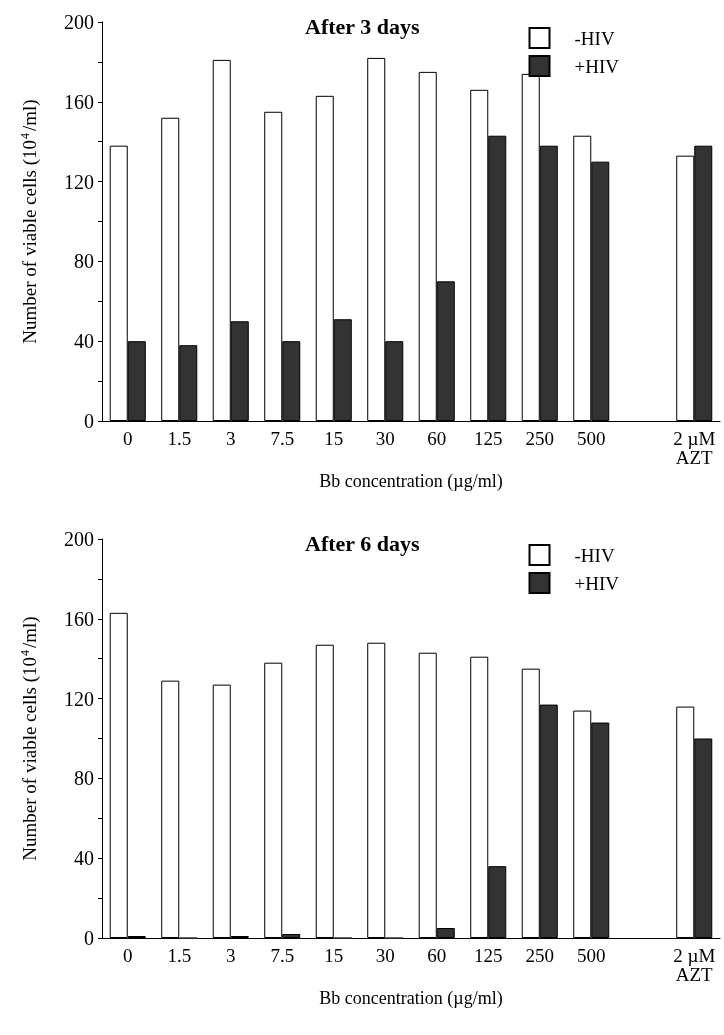 This screenshot has height=1035, width=724. What do you see at coordinates (362, 26) in the screenshot?
I see `chart-title: After 3 days` at bounding box center [362, 26].